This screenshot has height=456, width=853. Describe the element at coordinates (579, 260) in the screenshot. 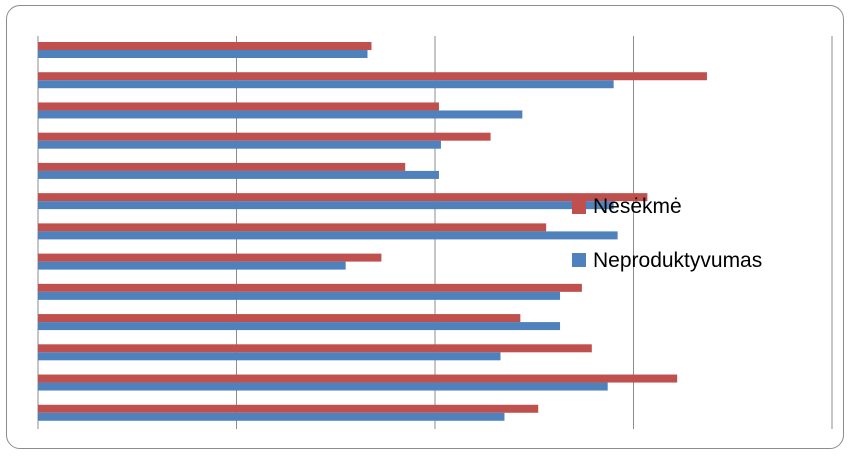

I see `legend-swatch-neproduktyvumas` at that location.